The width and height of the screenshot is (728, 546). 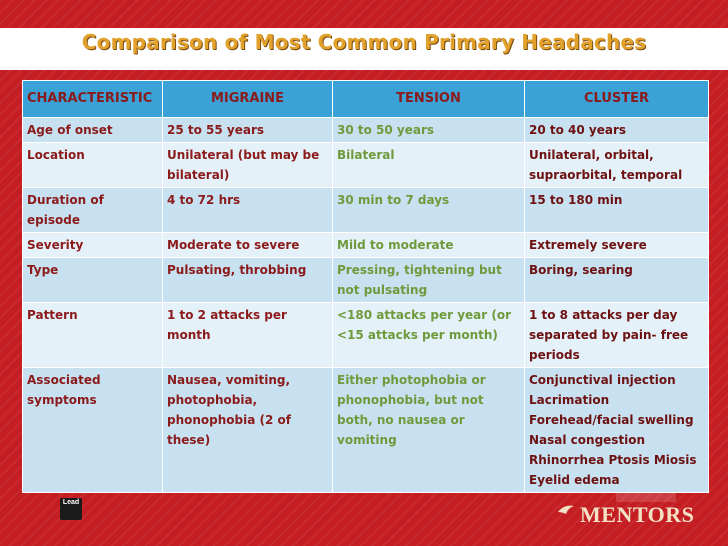 I want to click on cell-characteristic: Associated symptoms, so click(x=92, y=430).